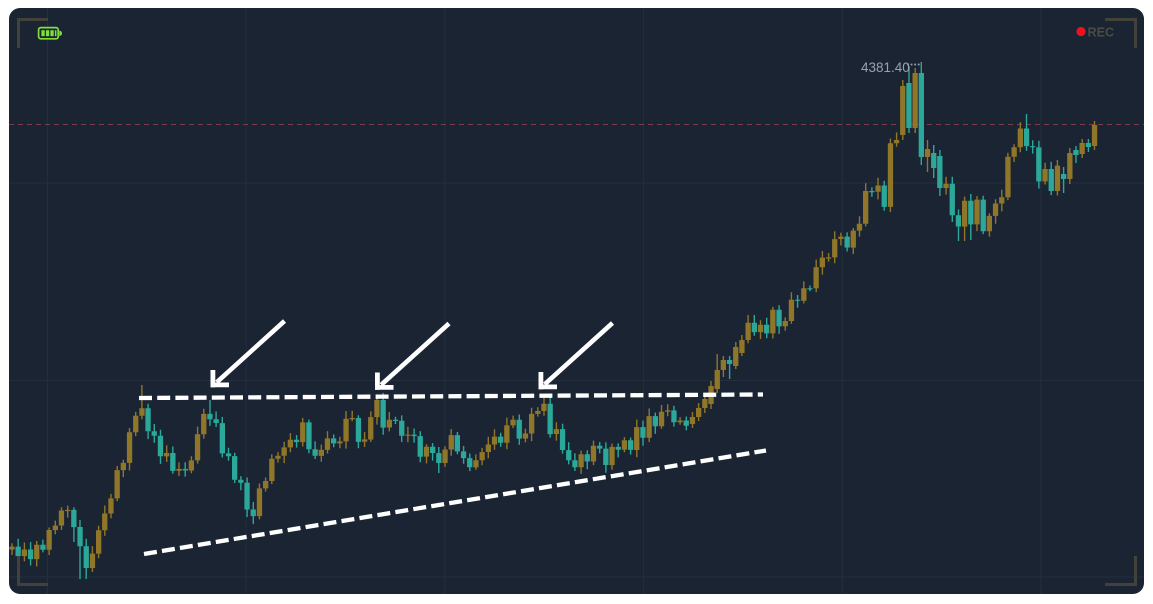 Image resolution: width=1153 pixels, height=604 pixels. Describe the element at coordinates (885, 67) in the screenshot. I see `svg-text: 4381.40` at that location.